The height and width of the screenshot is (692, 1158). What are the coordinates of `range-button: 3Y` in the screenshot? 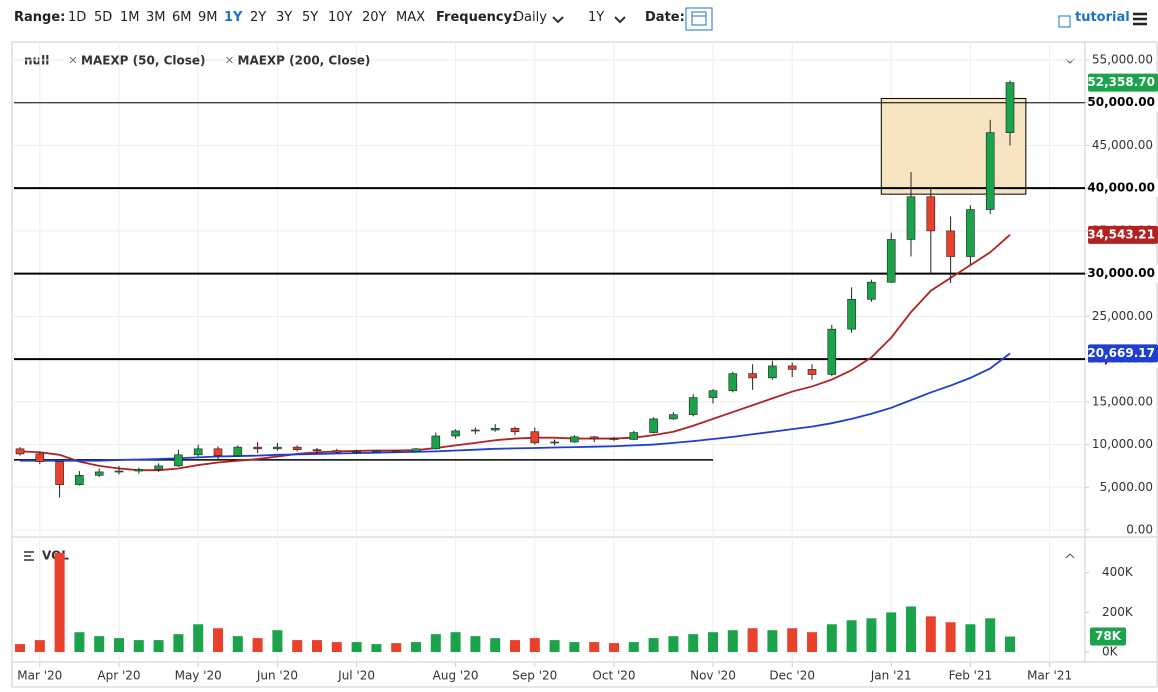 It's located at (284, 17).